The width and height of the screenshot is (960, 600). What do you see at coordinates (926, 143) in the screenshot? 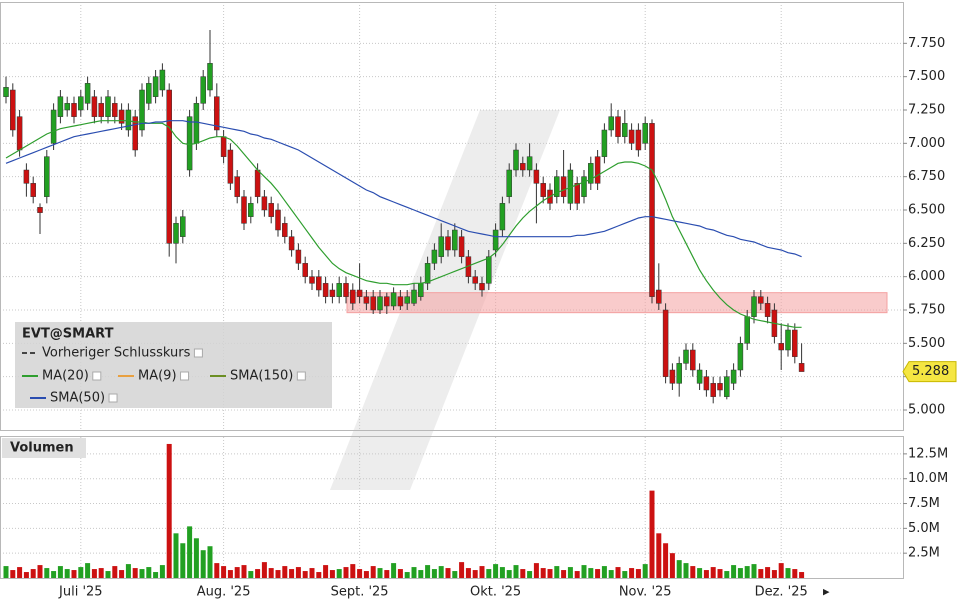
I see `y-tick-label: 7.000` at bounding box center [926, 143].